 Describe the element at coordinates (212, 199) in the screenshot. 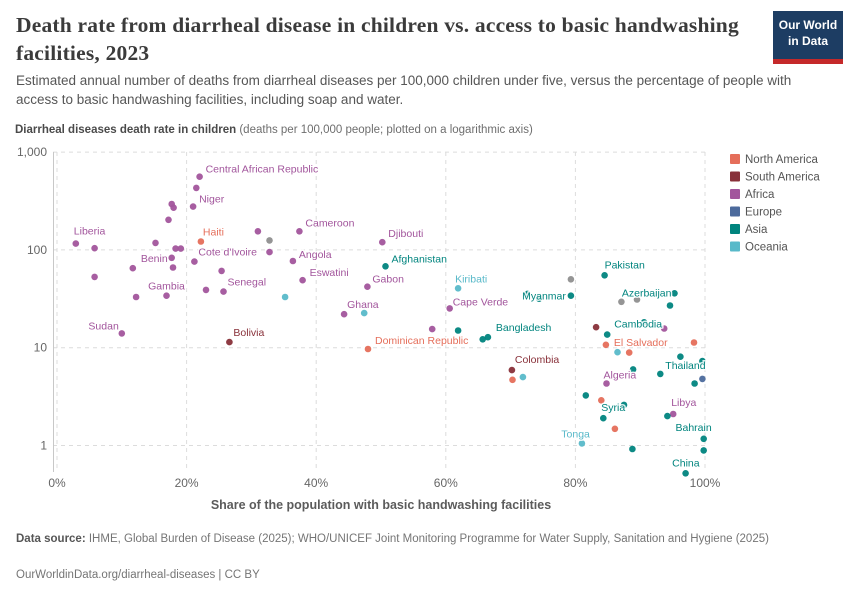

I see `country-label: Niger` at that location.